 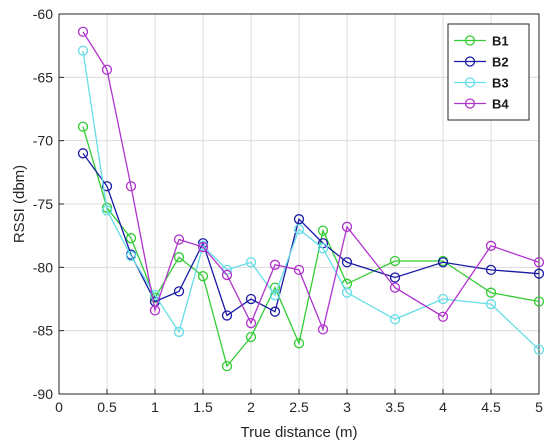 What do you see at coordinates (491, 407) in the screenshot?
I see `x-tick-label: 4.5` at bounding box center [491, 407].